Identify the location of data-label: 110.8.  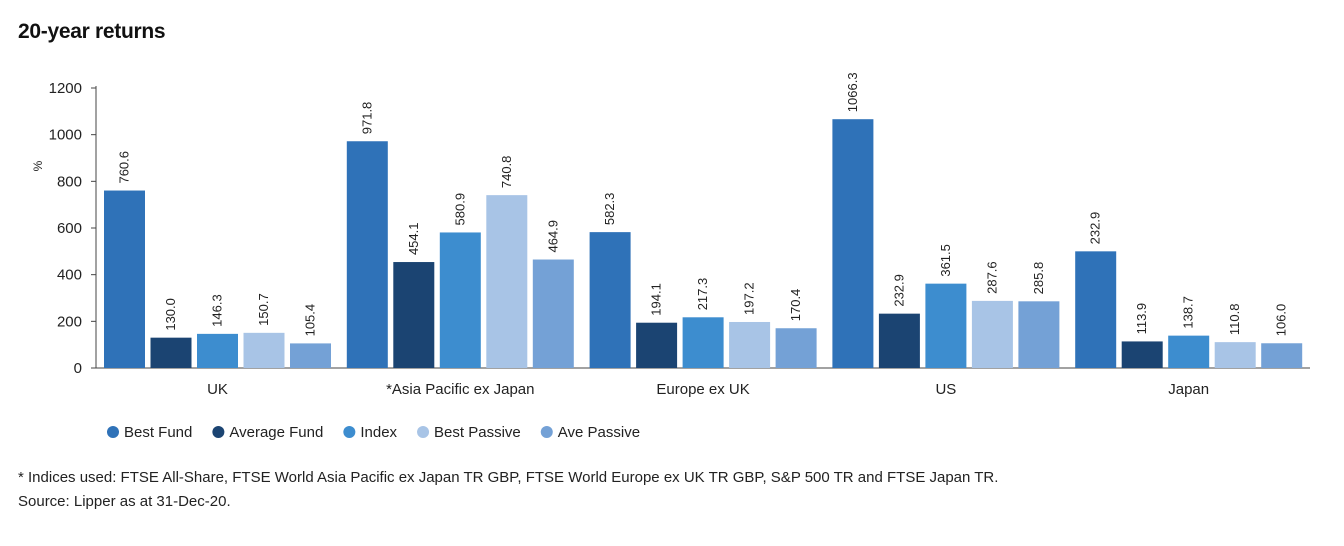
(1234, 320).